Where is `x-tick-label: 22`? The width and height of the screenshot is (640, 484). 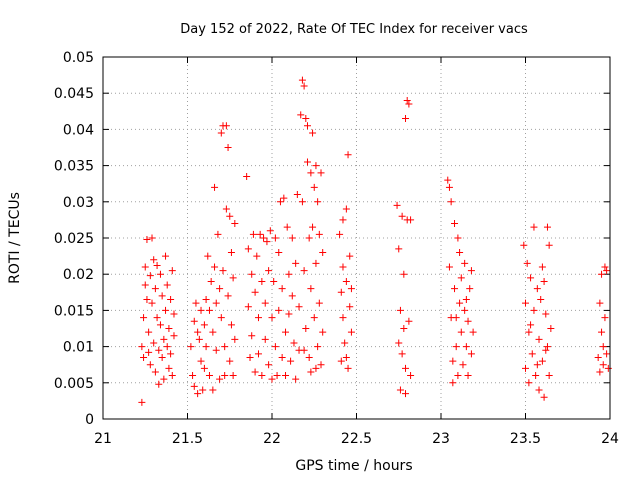 x-tick-label: 22 is located at coordinates (272, 439).